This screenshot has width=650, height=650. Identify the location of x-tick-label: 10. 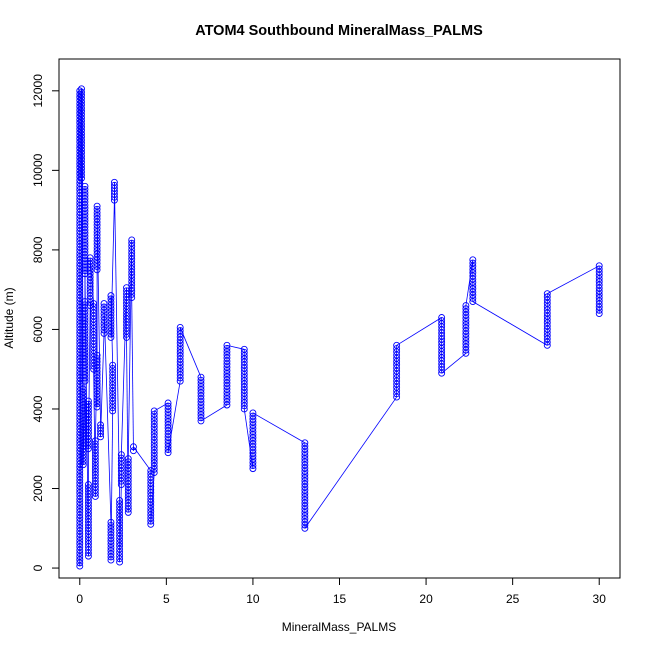
(253, 599).